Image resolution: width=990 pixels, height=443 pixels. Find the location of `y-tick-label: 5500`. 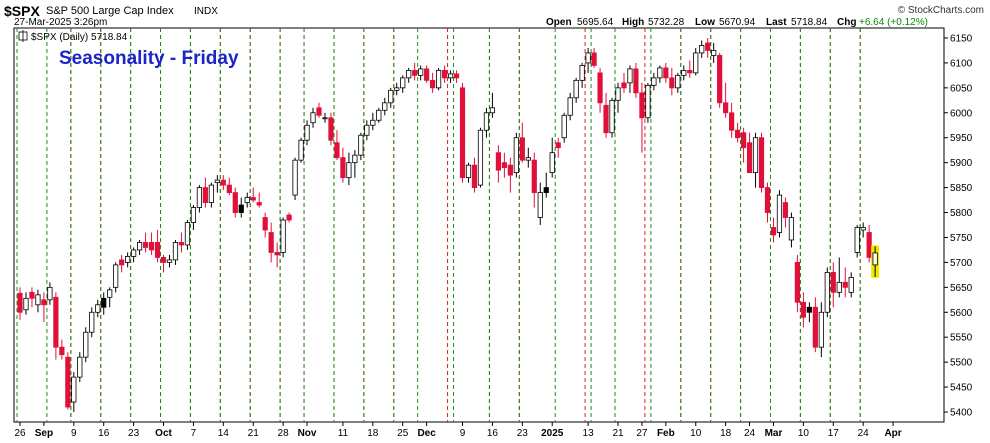

y-tick-label: 5500 is located at coordinates (961, 363).